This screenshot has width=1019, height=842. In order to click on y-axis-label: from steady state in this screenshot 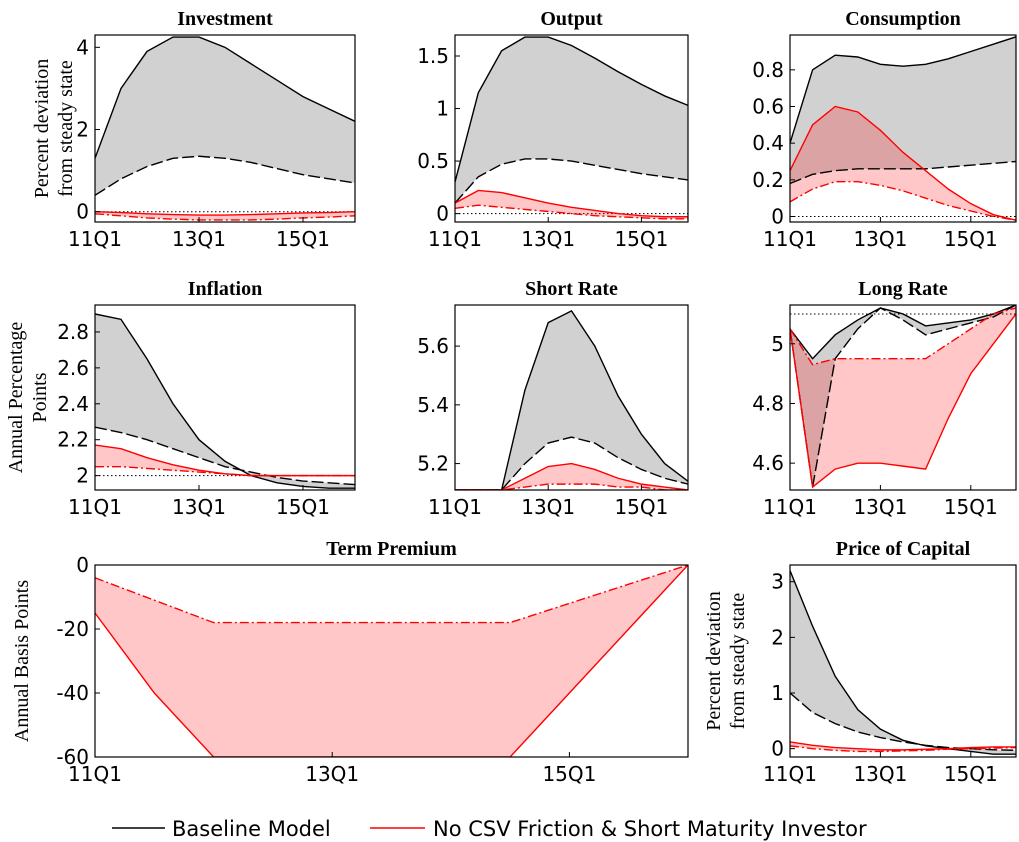, I will do `click(738, 661)`.